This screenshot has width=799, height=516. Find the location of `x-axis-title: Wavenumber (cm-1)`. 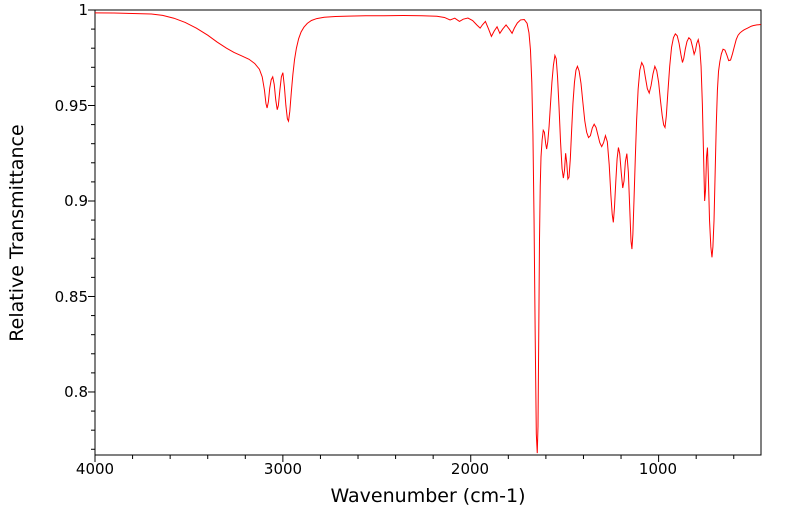

x-axis-title: Wavenumber (cm-1) is located at coordinates (428, 496).